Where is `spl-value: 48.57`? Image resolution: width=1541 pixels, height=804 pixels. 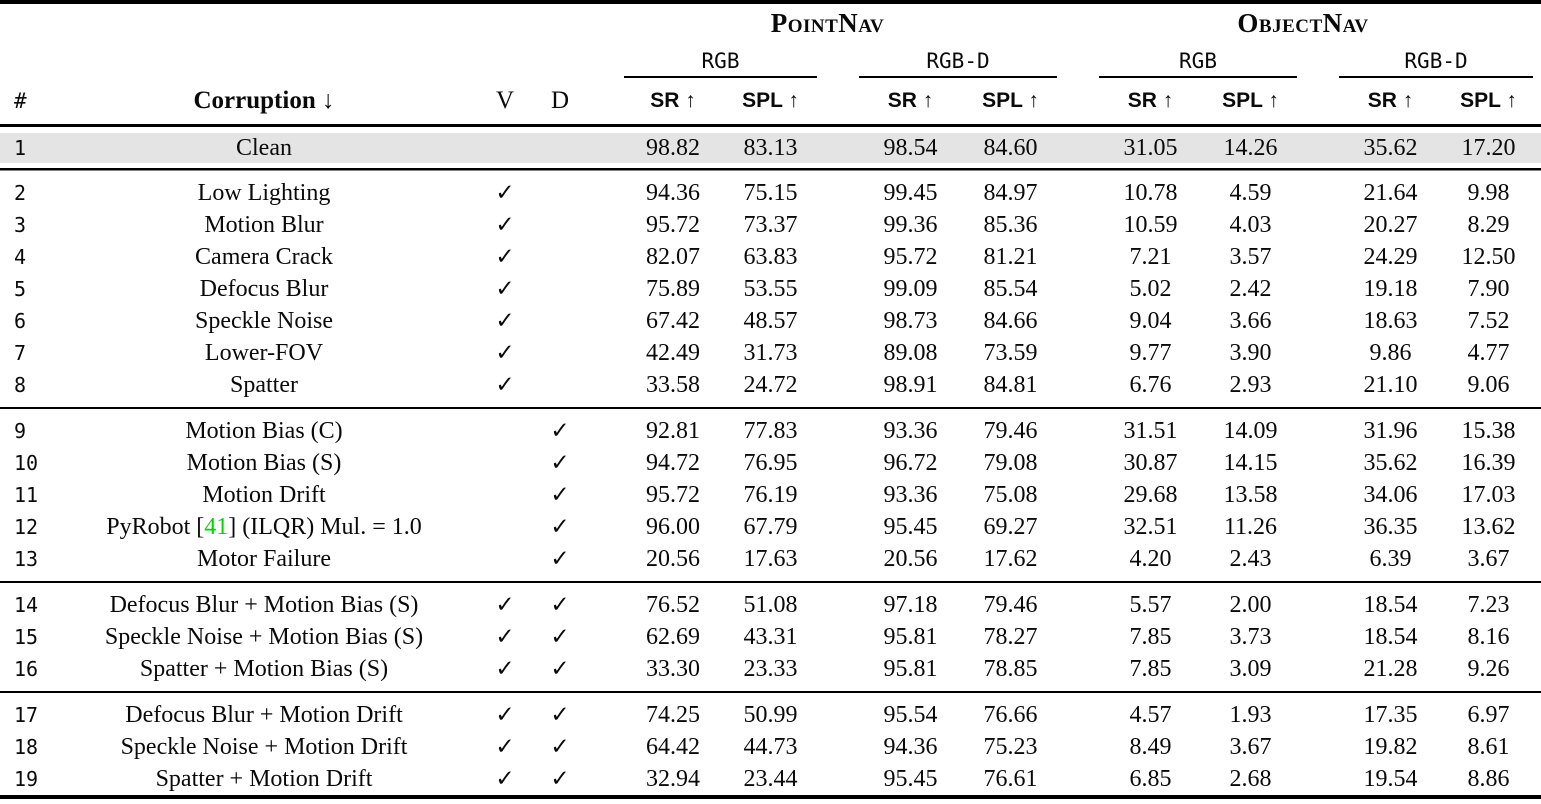
spl-value: 48.57 is located at coordinates (770, 320).